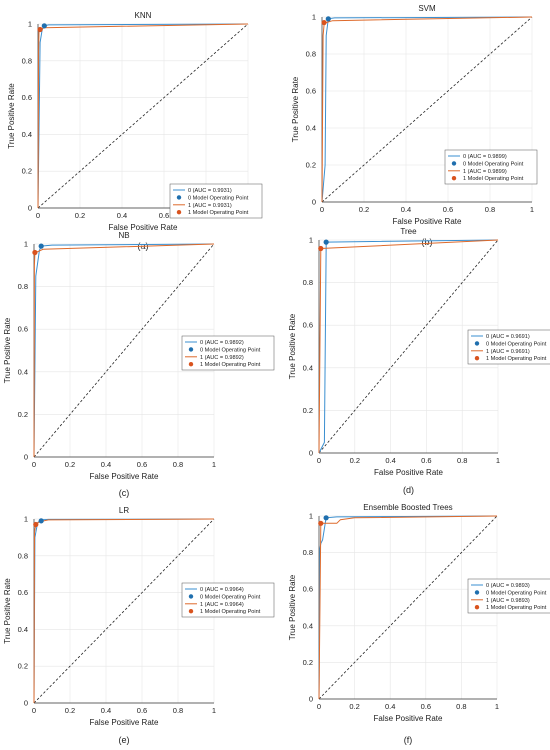 The image size is (550, 750). Describe the element at coordinates (124, 740) in the screenshot. I see `panel-caption: (e)` at that location.